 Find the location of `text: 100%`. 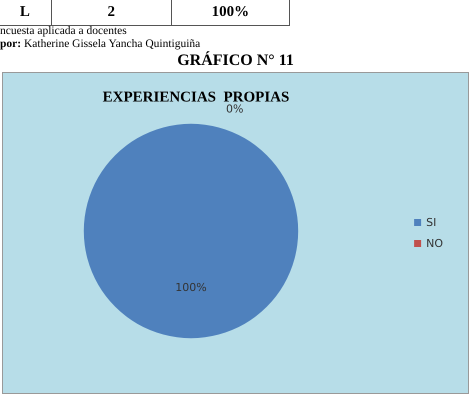

text: 100% is located at coordinates (230, 12).